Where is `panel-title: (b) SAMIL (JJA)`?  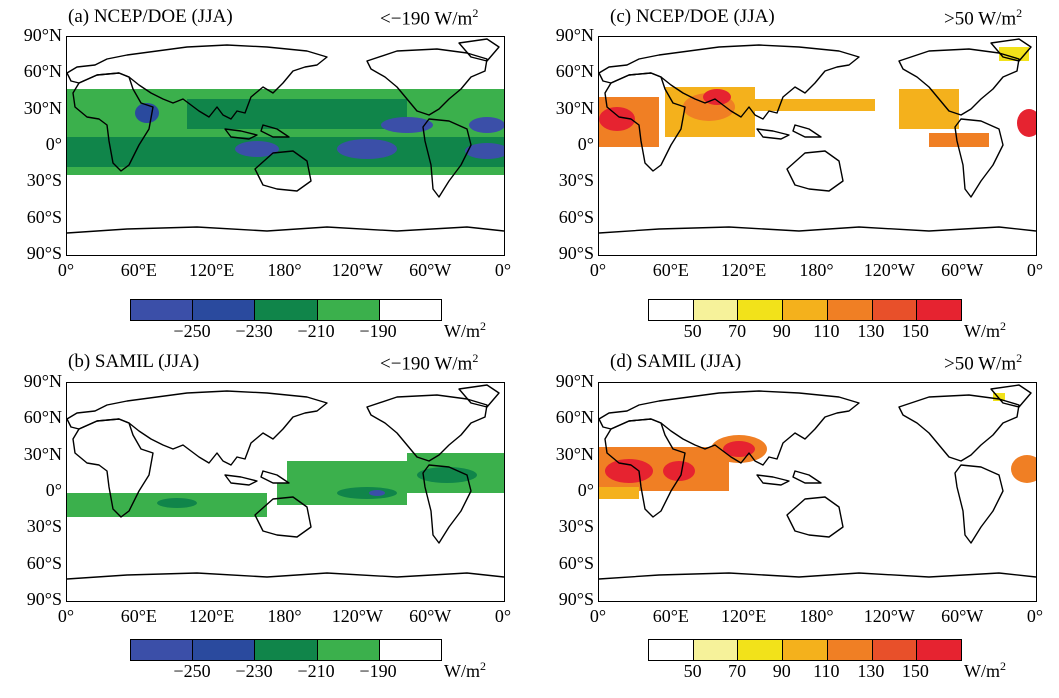 panel-title: (b) SAMIL (JJA) is located at coordinates (134, 361).